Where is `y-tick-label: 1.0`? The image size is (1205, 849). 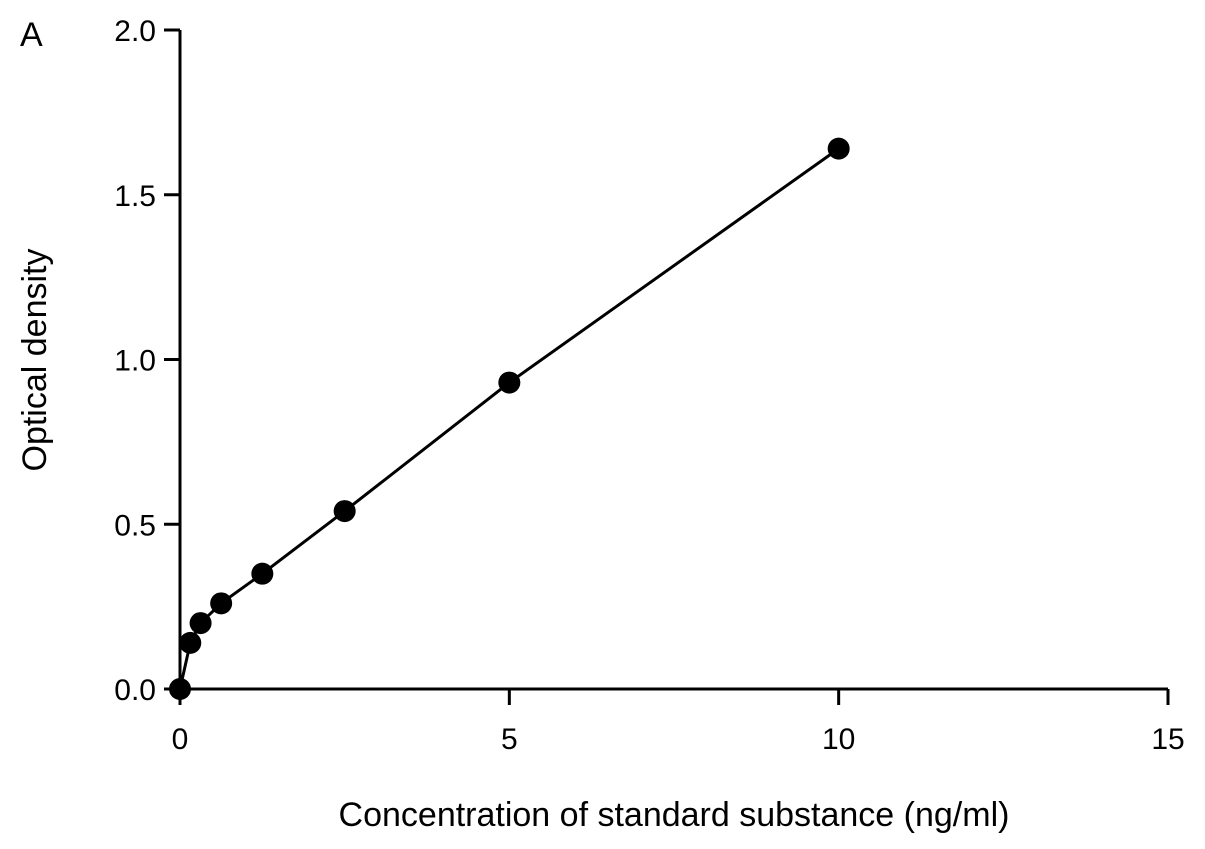
y-tick-label: 1.0 is located at coordinates (135, 361).